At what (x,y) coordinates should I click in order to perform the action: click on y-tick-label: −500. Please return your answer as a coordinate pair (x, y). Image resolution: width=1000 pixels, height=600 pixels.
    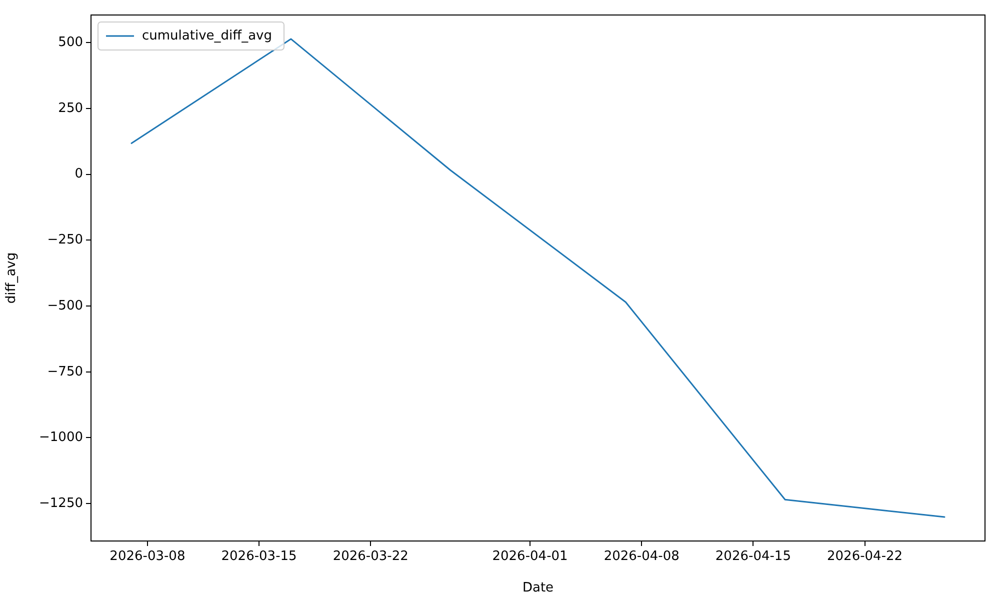
    Looking at the image, I should click on (65, 306).